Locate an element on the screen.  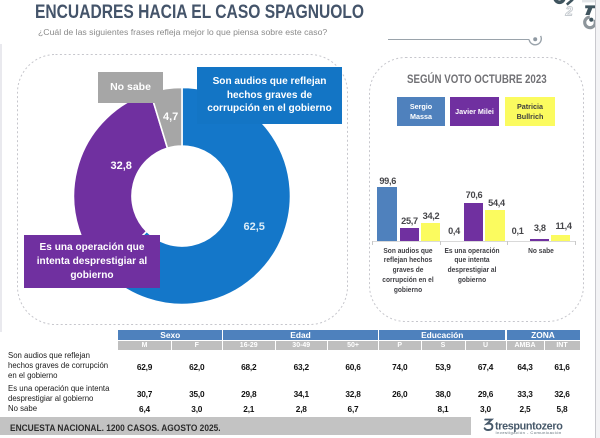
svg-text: trespuntozero is located at coordinates (529, 427).